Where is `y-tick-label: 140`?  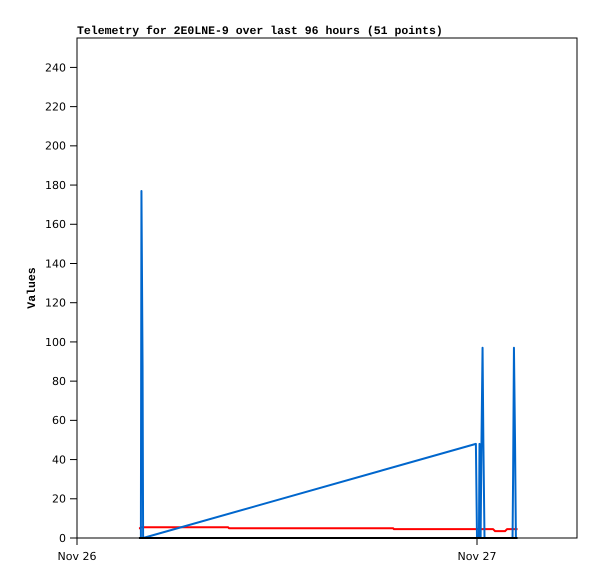 y-tick-label: 140 is located at coordinates (55, 263).